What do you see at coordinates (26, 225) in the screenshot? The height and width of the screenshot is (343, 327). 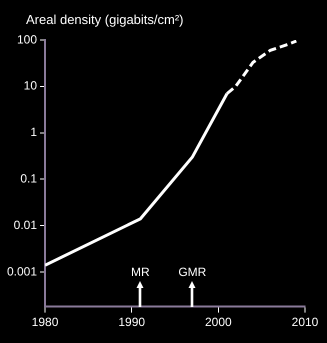 I see `y-tick-label: 0.01` at bounding box center [26, 225].